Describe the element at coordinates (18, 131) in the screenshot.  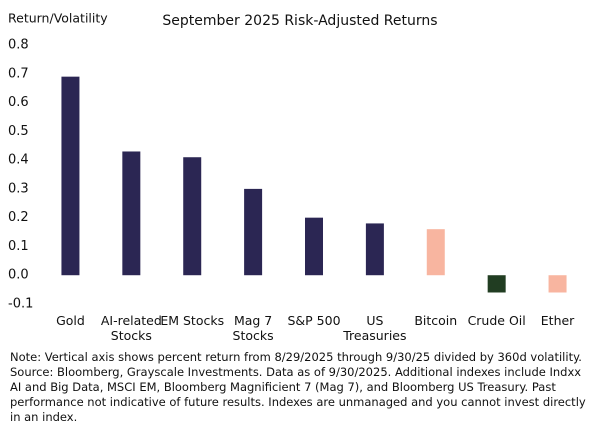
I see `y-tick-label: 0.5` at that location.